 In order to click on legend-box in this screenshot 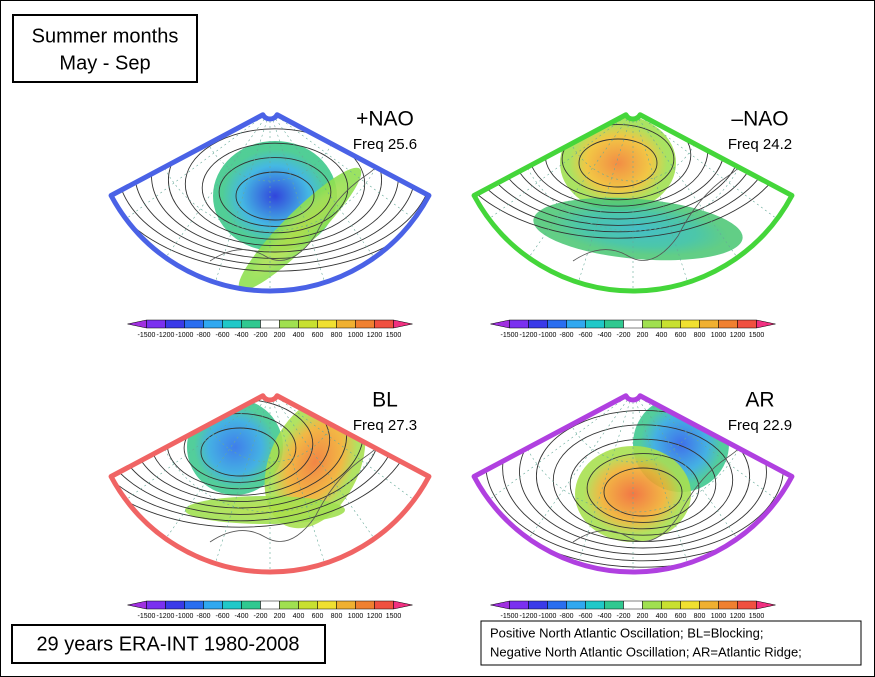, I will do `click(671, 643)`.